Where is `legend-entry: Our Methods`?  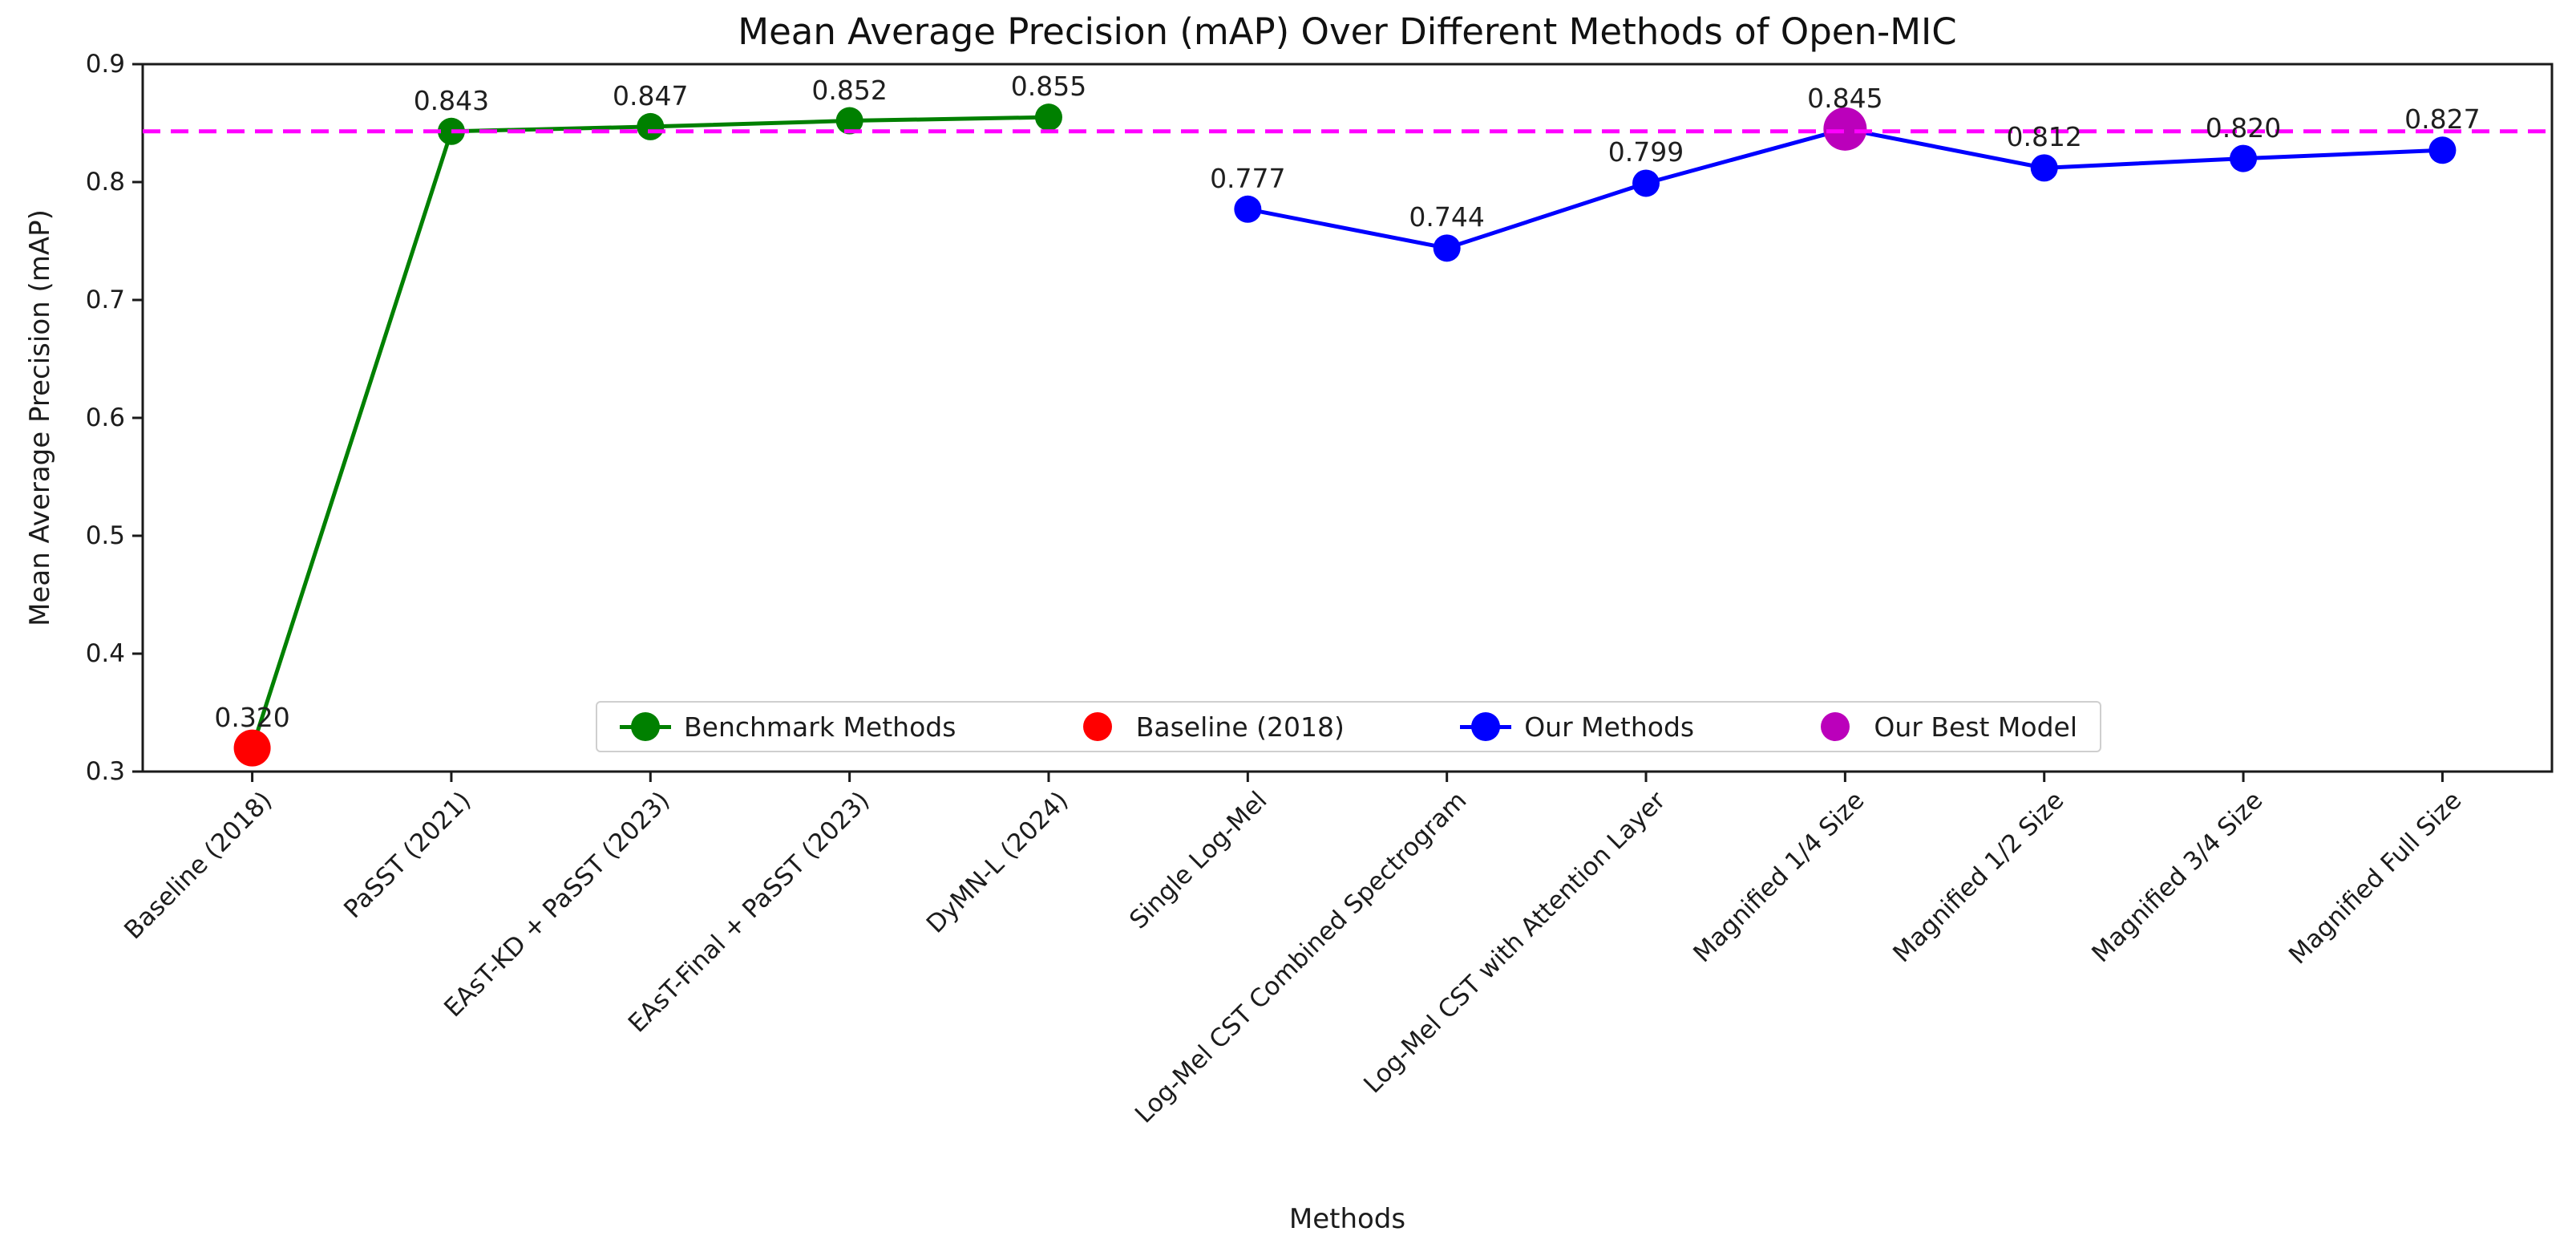 legend-entry: Our Methods is located at coordinates (1577, 727).